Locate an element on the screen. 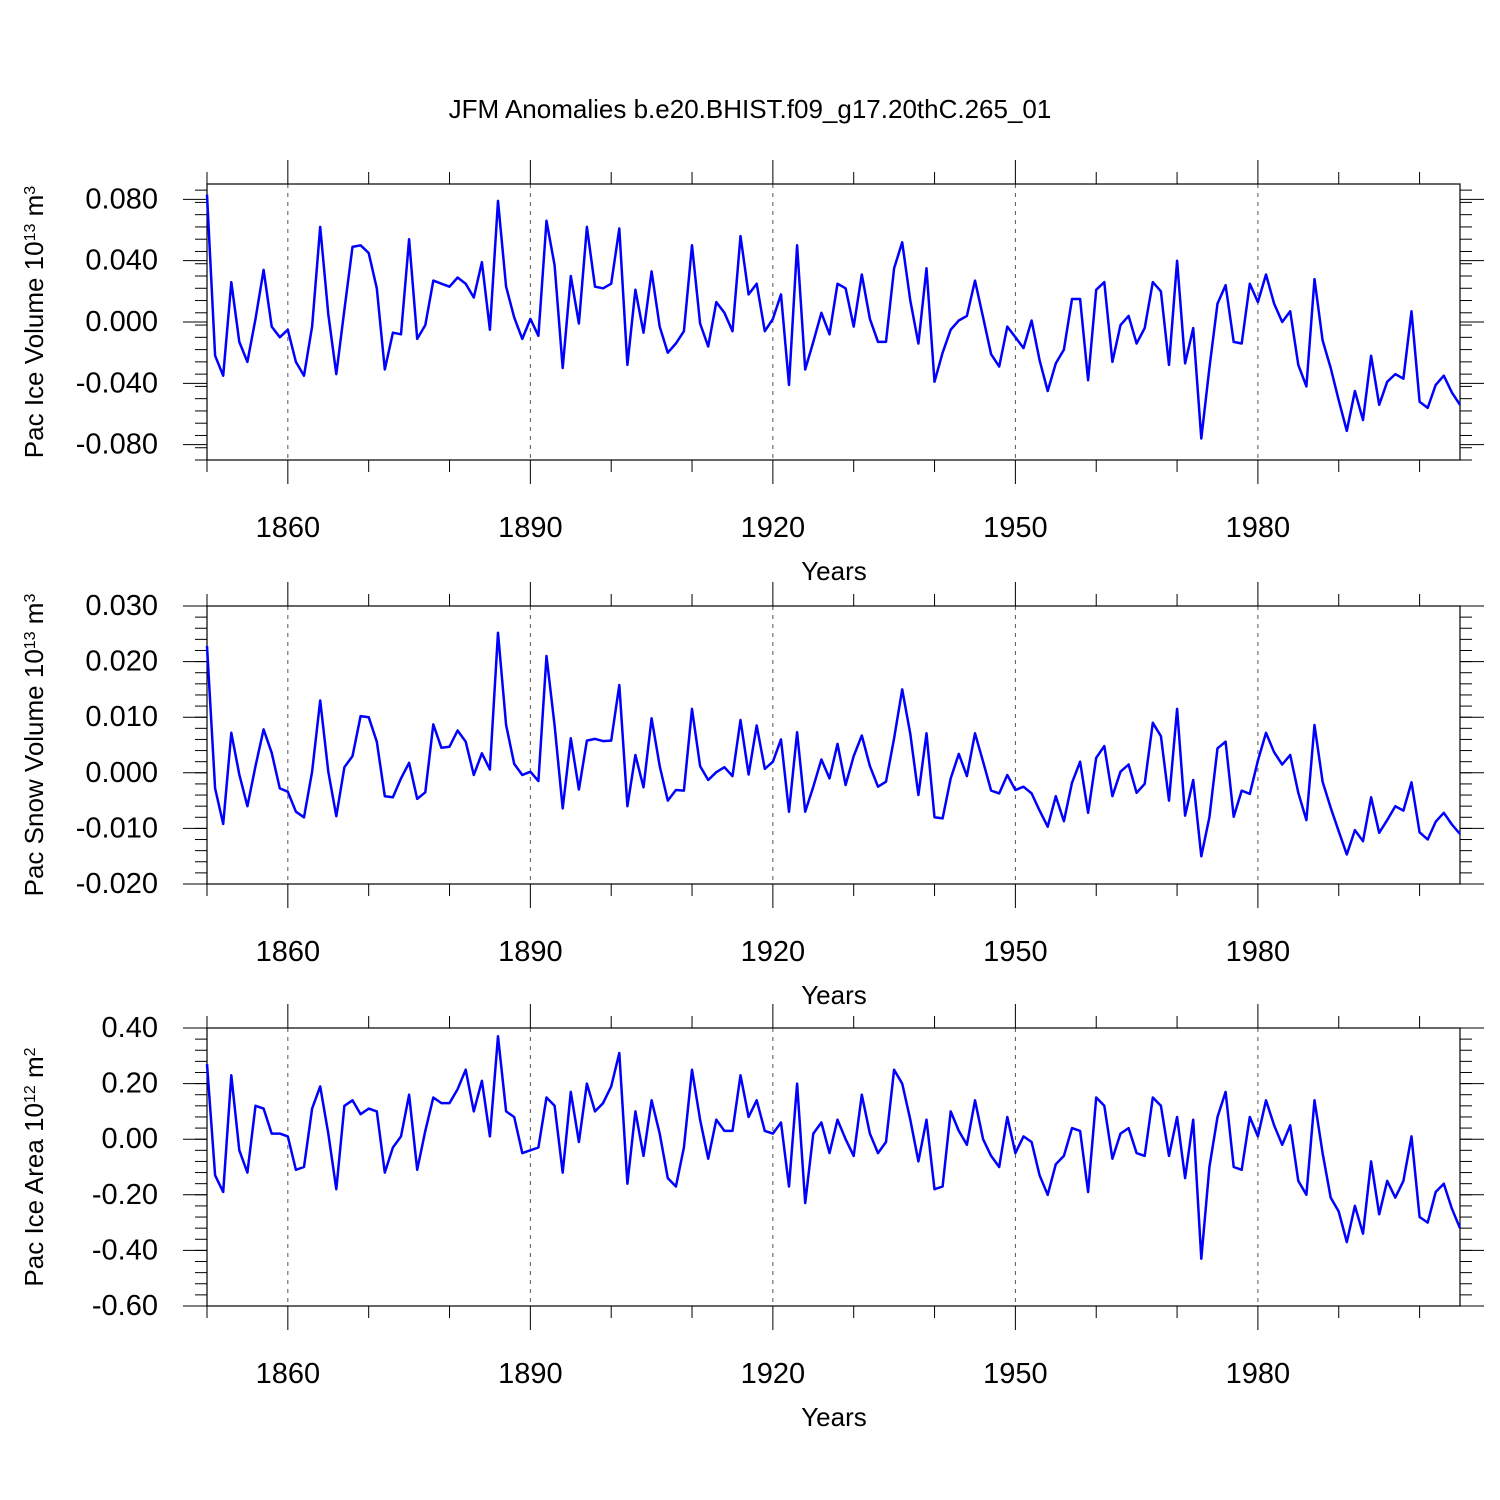  y-axis-label: Pac Ice Volume 1013 m3 is located at coordinates (34, 322).